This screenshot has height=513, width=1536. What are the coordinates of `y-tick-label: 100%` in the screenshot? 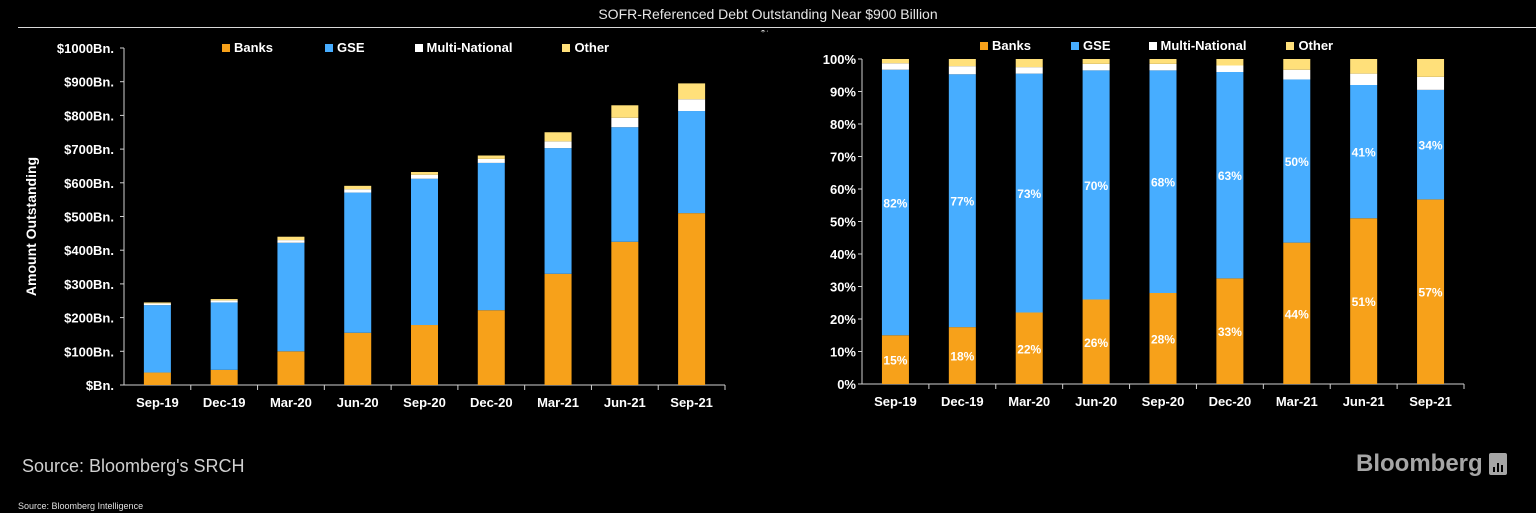 It's located at (840, 59).